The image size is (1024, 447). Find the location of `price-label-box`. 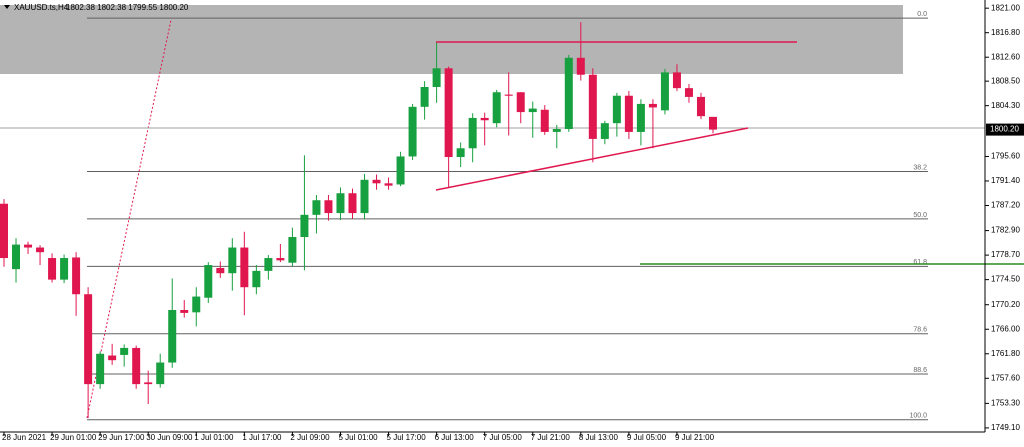

price-label-box is located at coordinates (1005, 129).